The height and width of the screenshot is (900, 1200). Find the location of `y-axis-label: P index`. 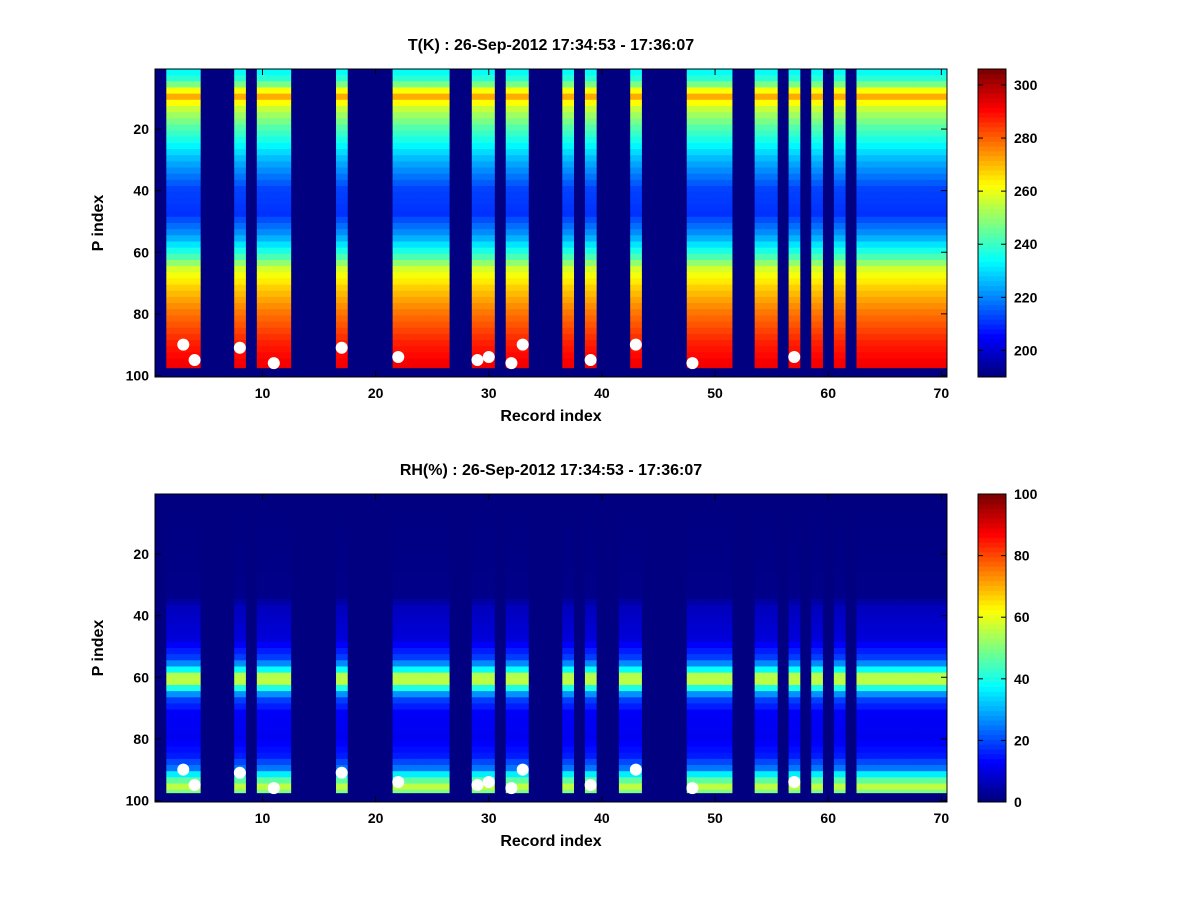

y-axis-label: P index is located at coordinates (98, 648).